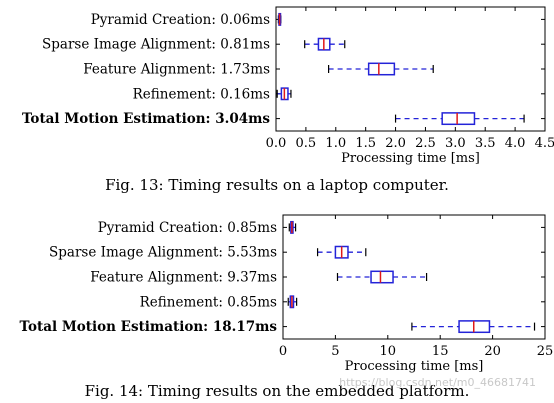 The width and height of the screenshot is (554, 403). Describe the element at coordinates (276, 143) in the screenshot. I see `x-tick-label: 0.0` at that location.